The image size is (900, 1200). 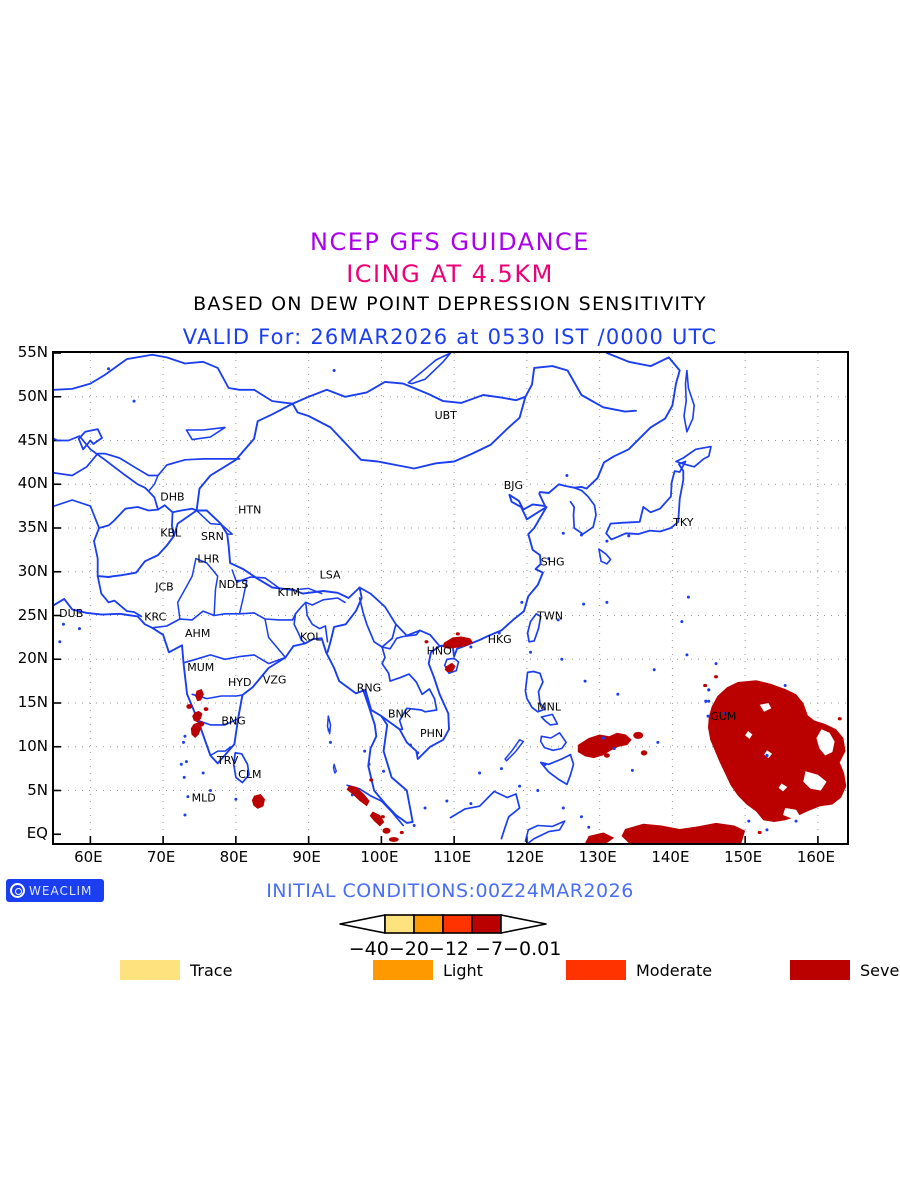 What do you see at coordinates (161, 857) in the screenshot?
I see `x-tick-label: 70E` at bounding box center [161, 857].